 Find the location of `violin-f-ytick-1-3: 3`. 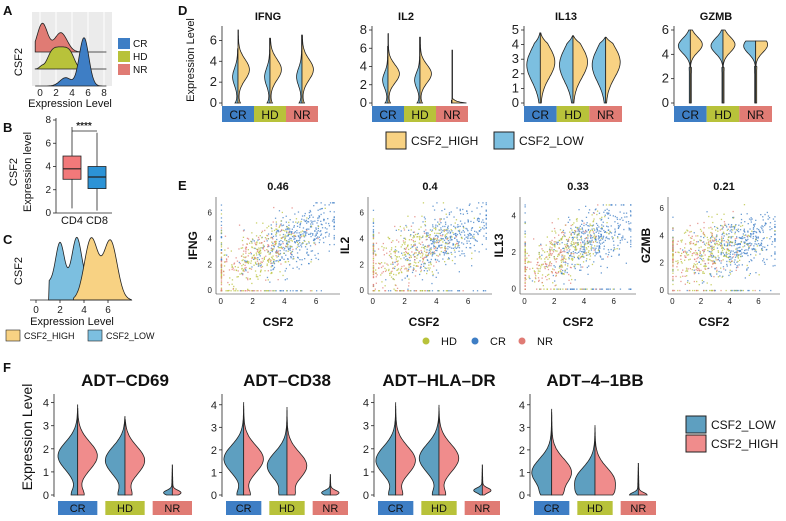

violin-f-ytick-1-3: 3 is located at coordinates (214, 428).